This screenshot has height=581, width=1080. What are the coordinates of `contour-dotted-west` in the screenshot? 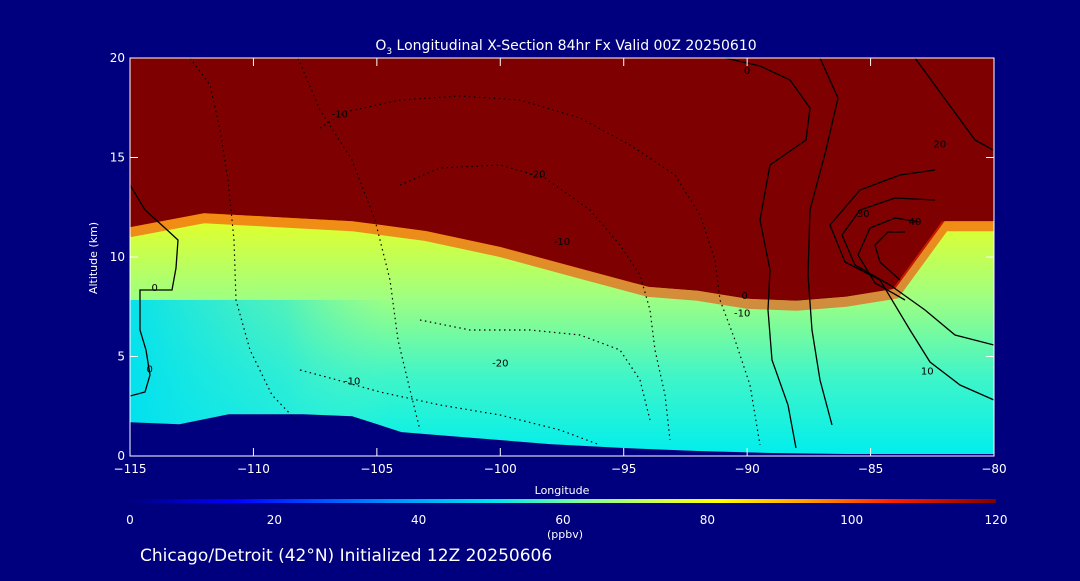 It's located at (243, 239).